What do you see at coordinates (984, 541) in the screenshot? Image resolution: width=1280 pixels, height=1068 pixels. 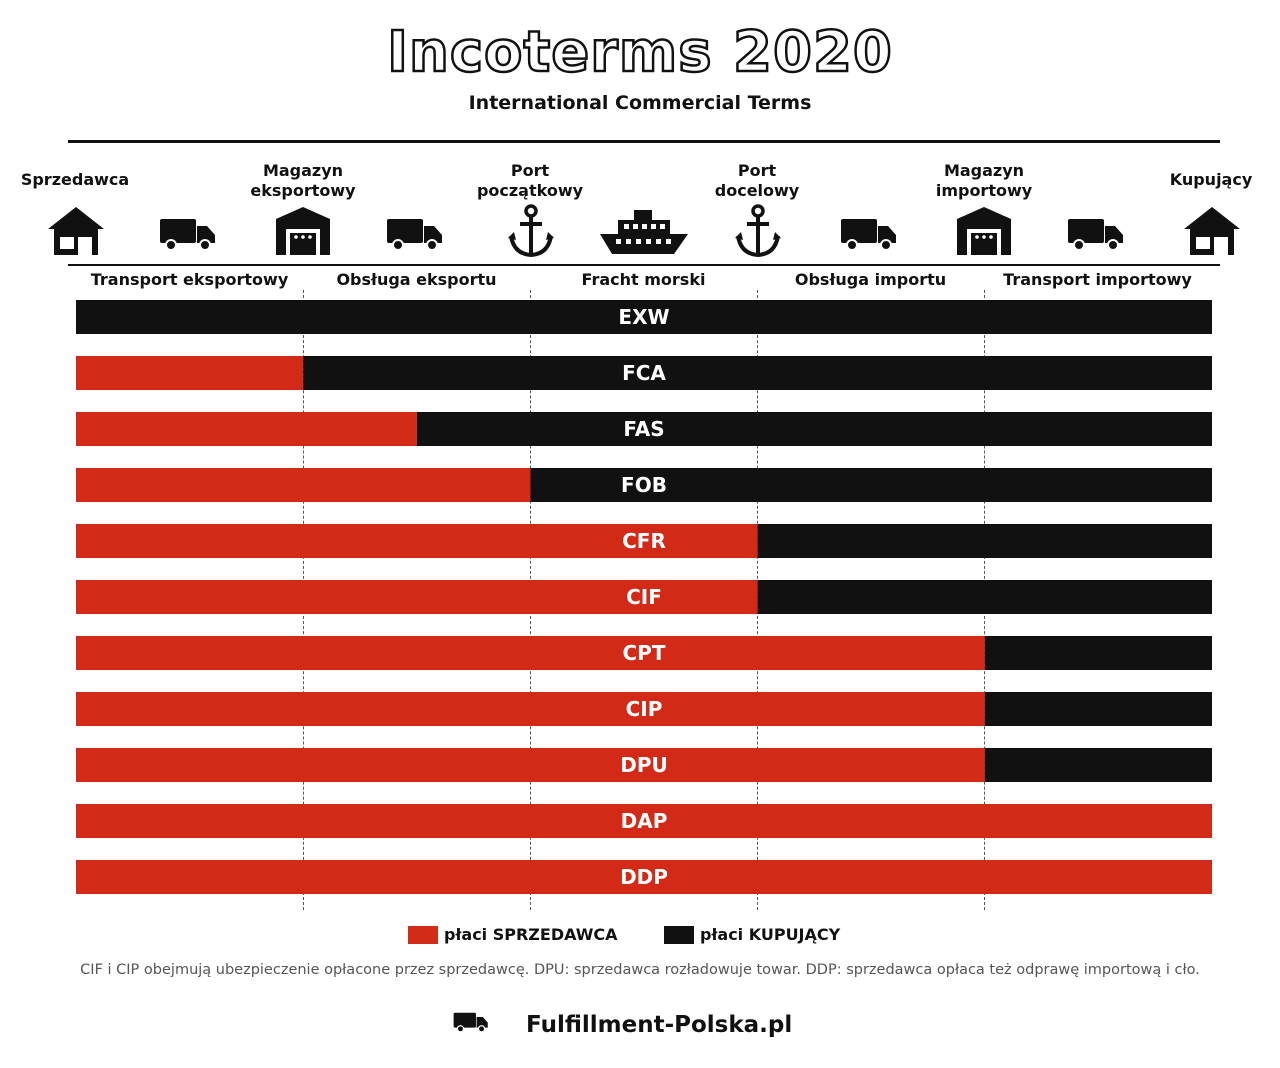 I see `bar-buyer-cfr` at bounding box center [984, 541].